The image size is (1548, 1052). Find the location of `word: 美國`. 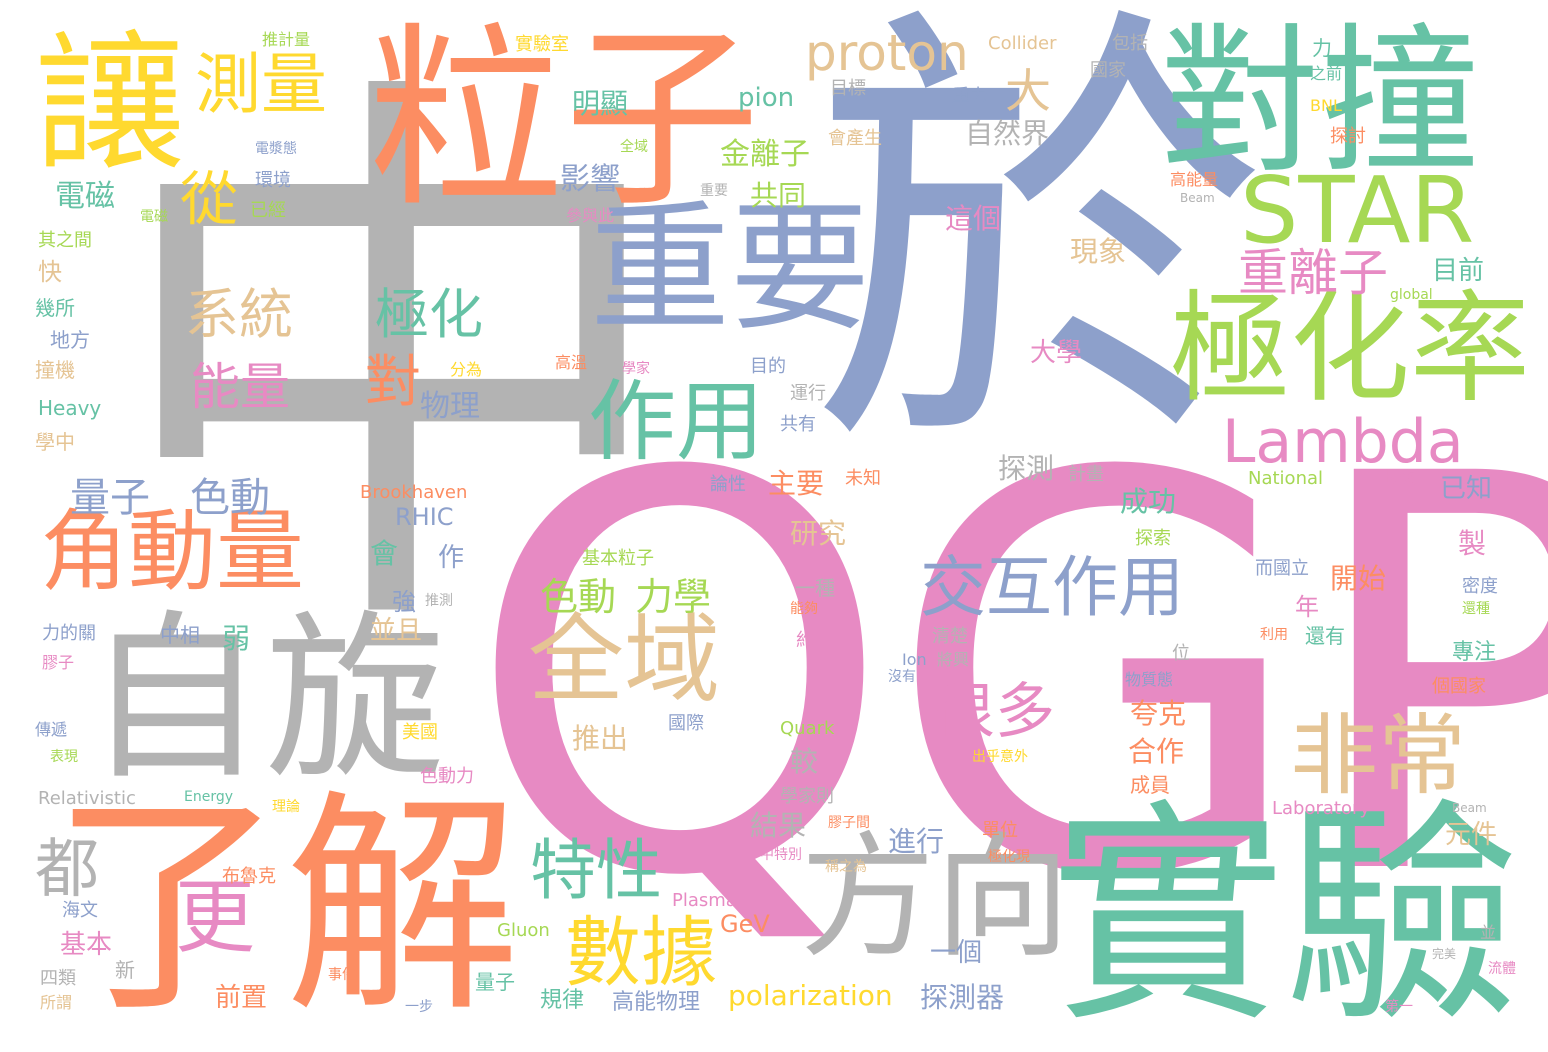

word: 美國 is located at coordinates (420, 732).